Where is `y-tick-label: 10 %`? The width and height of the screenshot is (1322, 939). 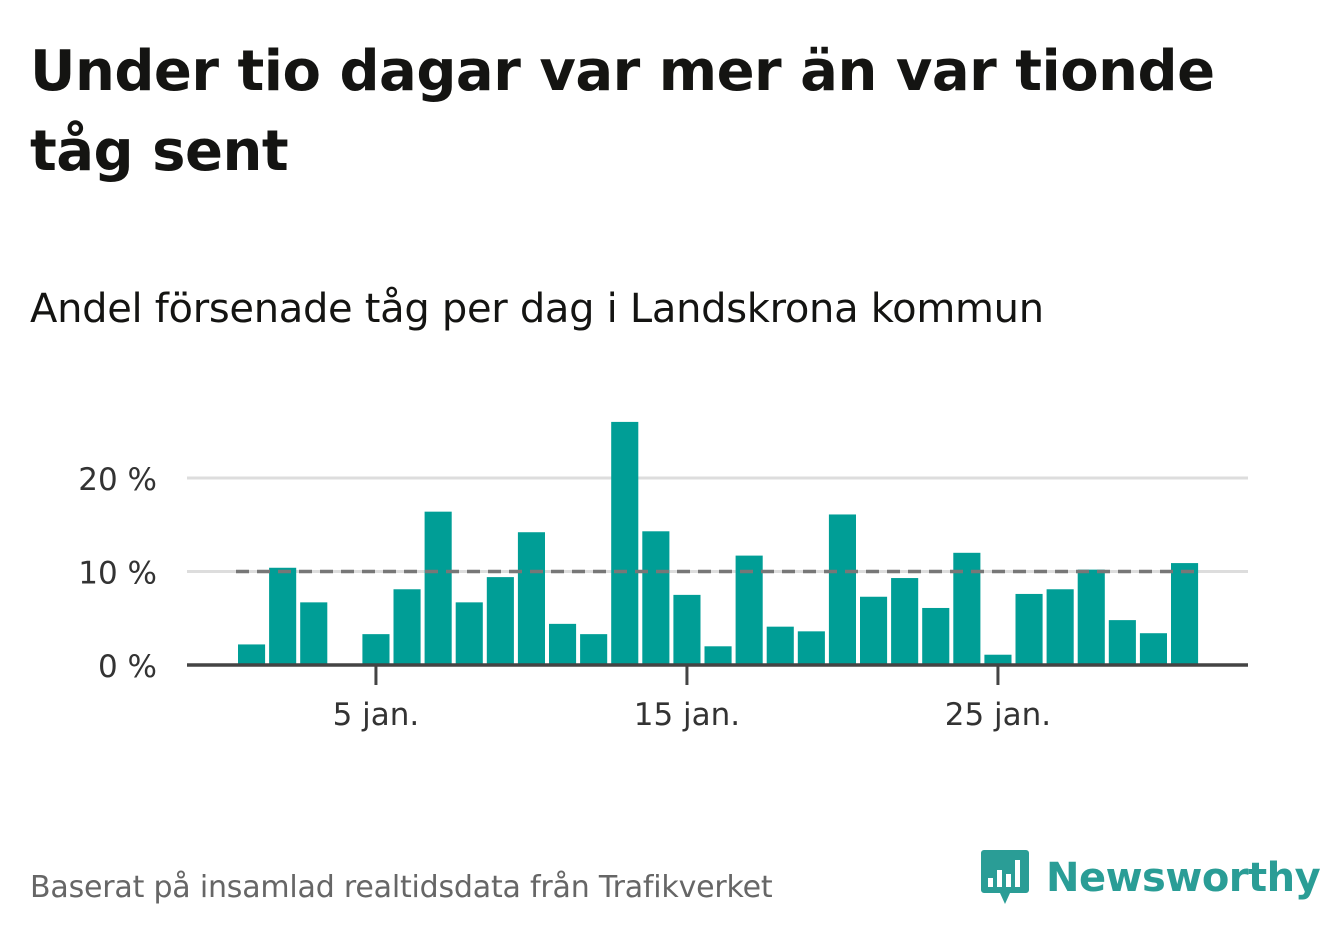
y-tick-label: 10 % is located at coordinates (117, 574).